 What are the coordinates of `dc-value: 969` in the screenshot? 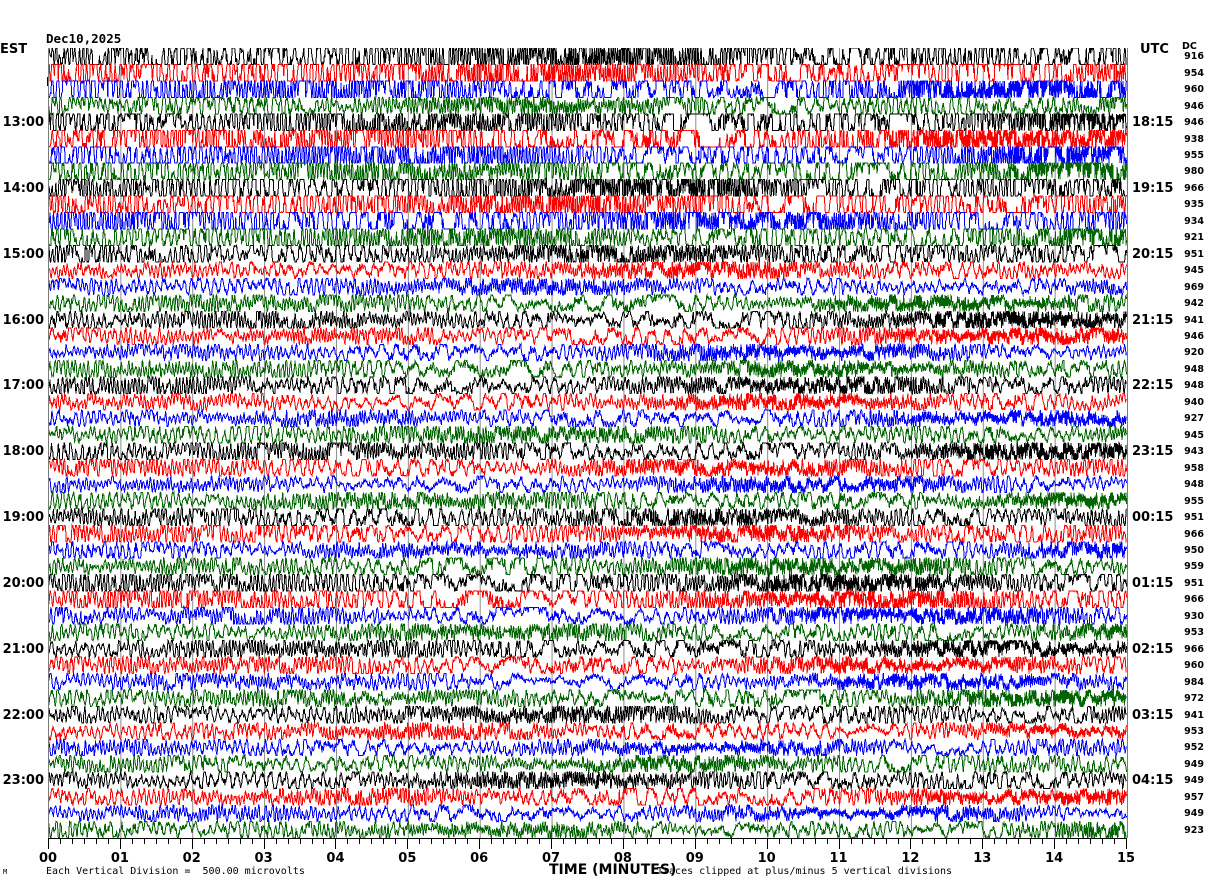 It's located at (1194, 287).